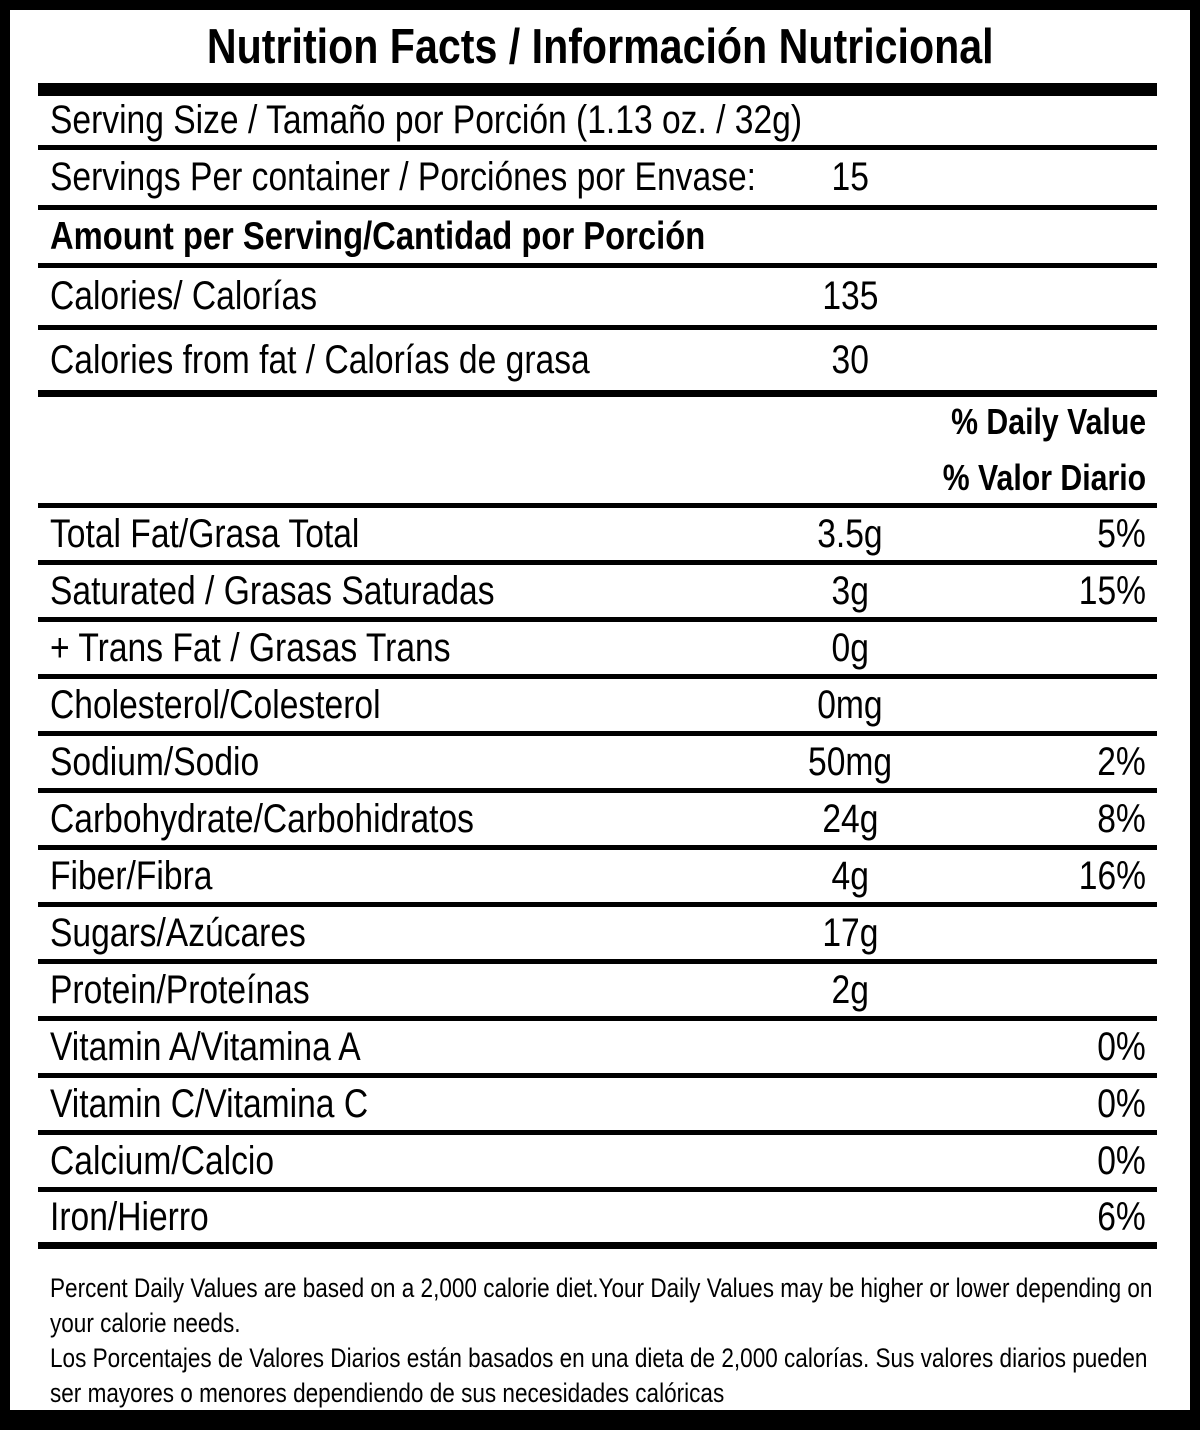 The image size is (1200, 1430). Describe the element at coordinates (1044, 477) in the screenshot. I see `daily-value-header-es: % Valor Diario` at that location.